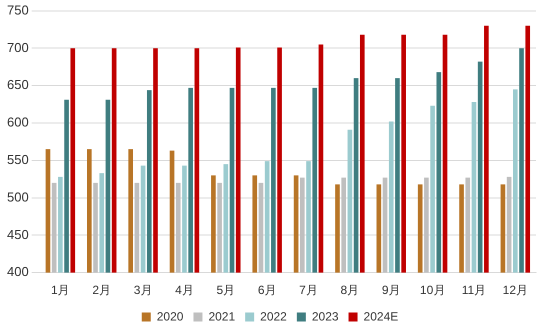  Describe the element at coordinates (267, 290) in the screenshot. I see `x-tick-label: 6月` at that location.